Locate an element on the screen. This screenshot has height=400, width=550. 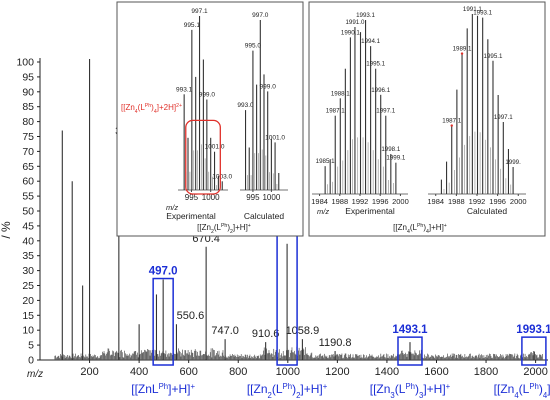
inset-peak-label: 1991.0 is located at coordinates (354, 22).